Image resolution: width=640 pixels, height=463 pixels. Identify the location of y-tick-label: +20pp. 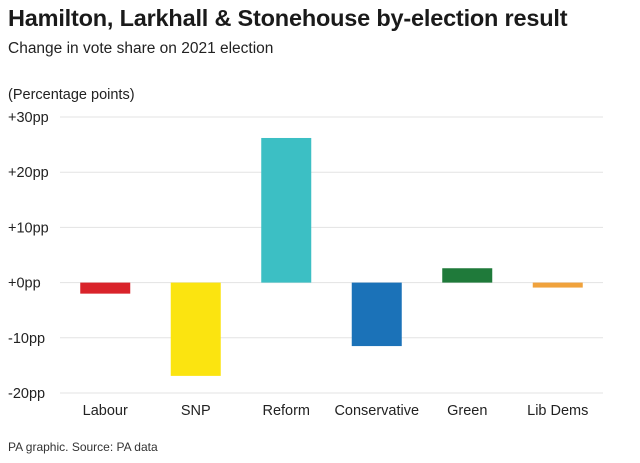
(28, 173).